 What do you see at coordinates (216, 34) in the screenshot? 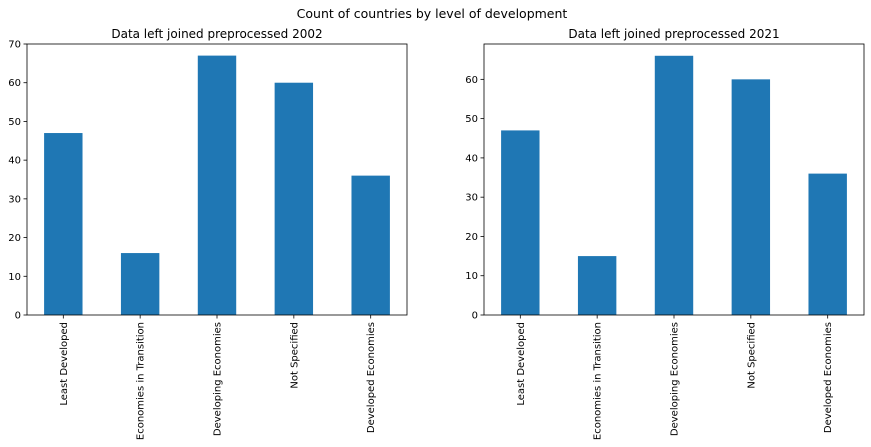
I see `chart-title: Data left joined preprocessed 2002` at bounding box center [216, 34].